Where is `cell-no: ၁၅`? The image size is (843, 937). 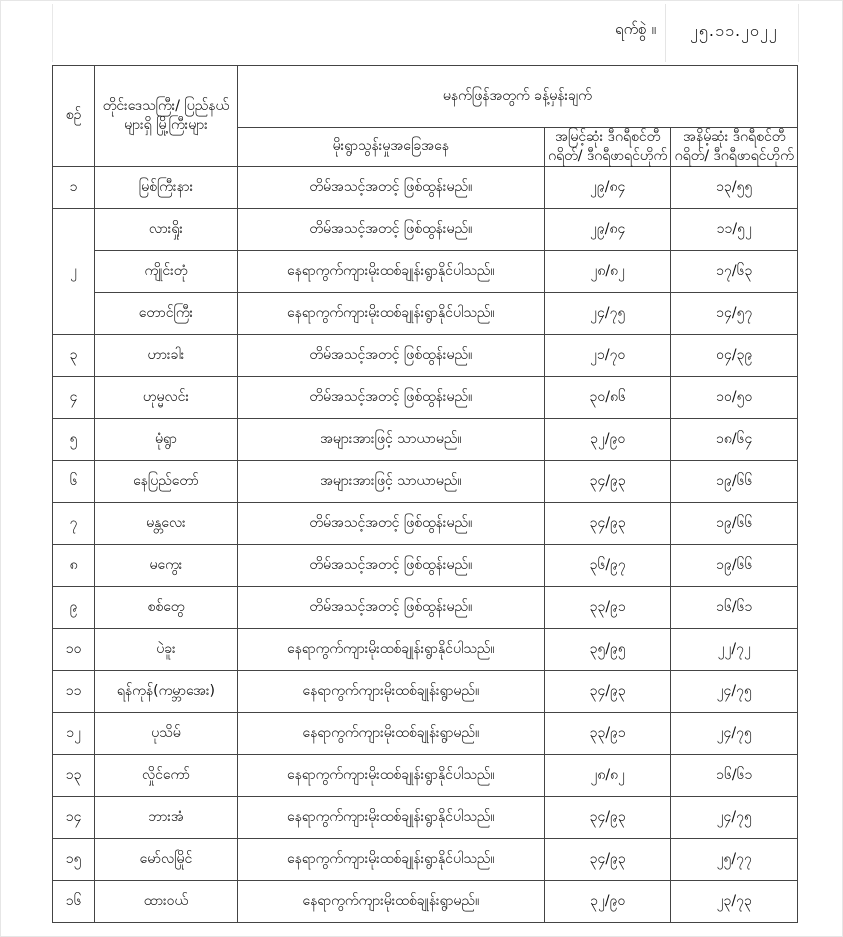 cell-no: ၁၅ is located at coordinates (73, 859).